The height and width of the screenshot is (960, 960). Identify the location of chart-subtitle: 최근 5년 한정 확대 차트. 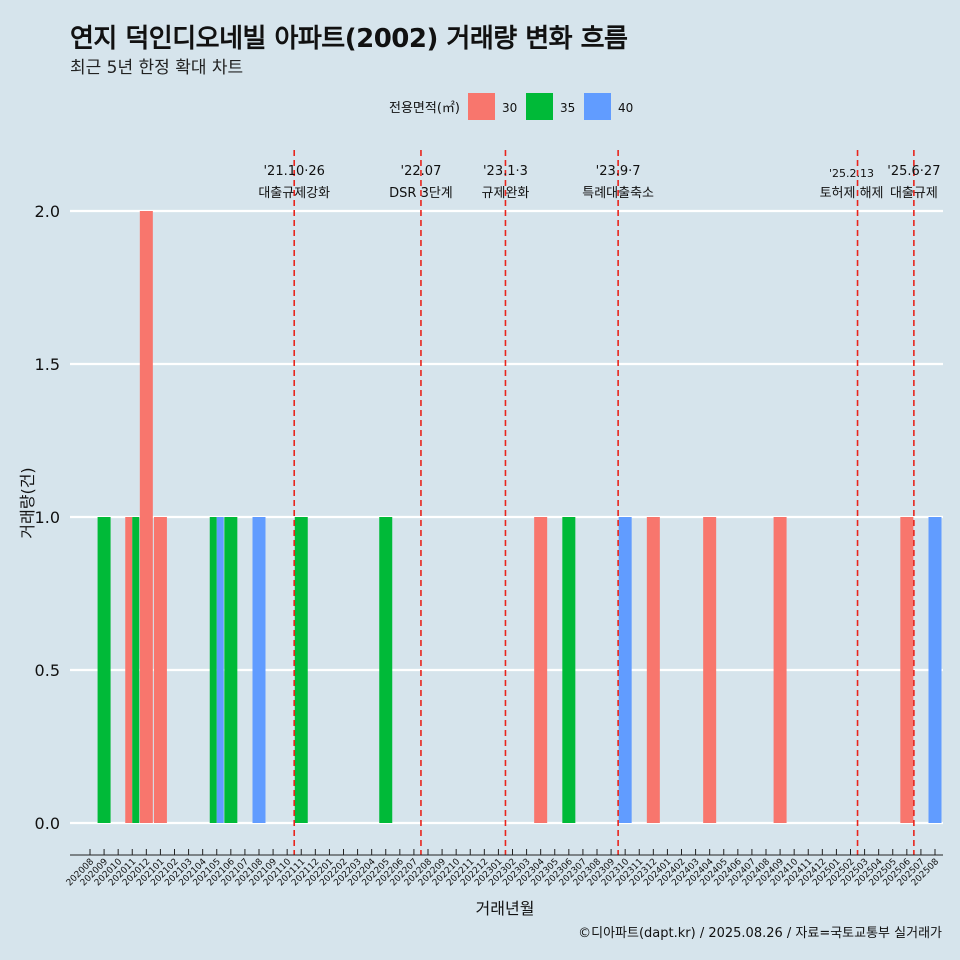
(157, 68).